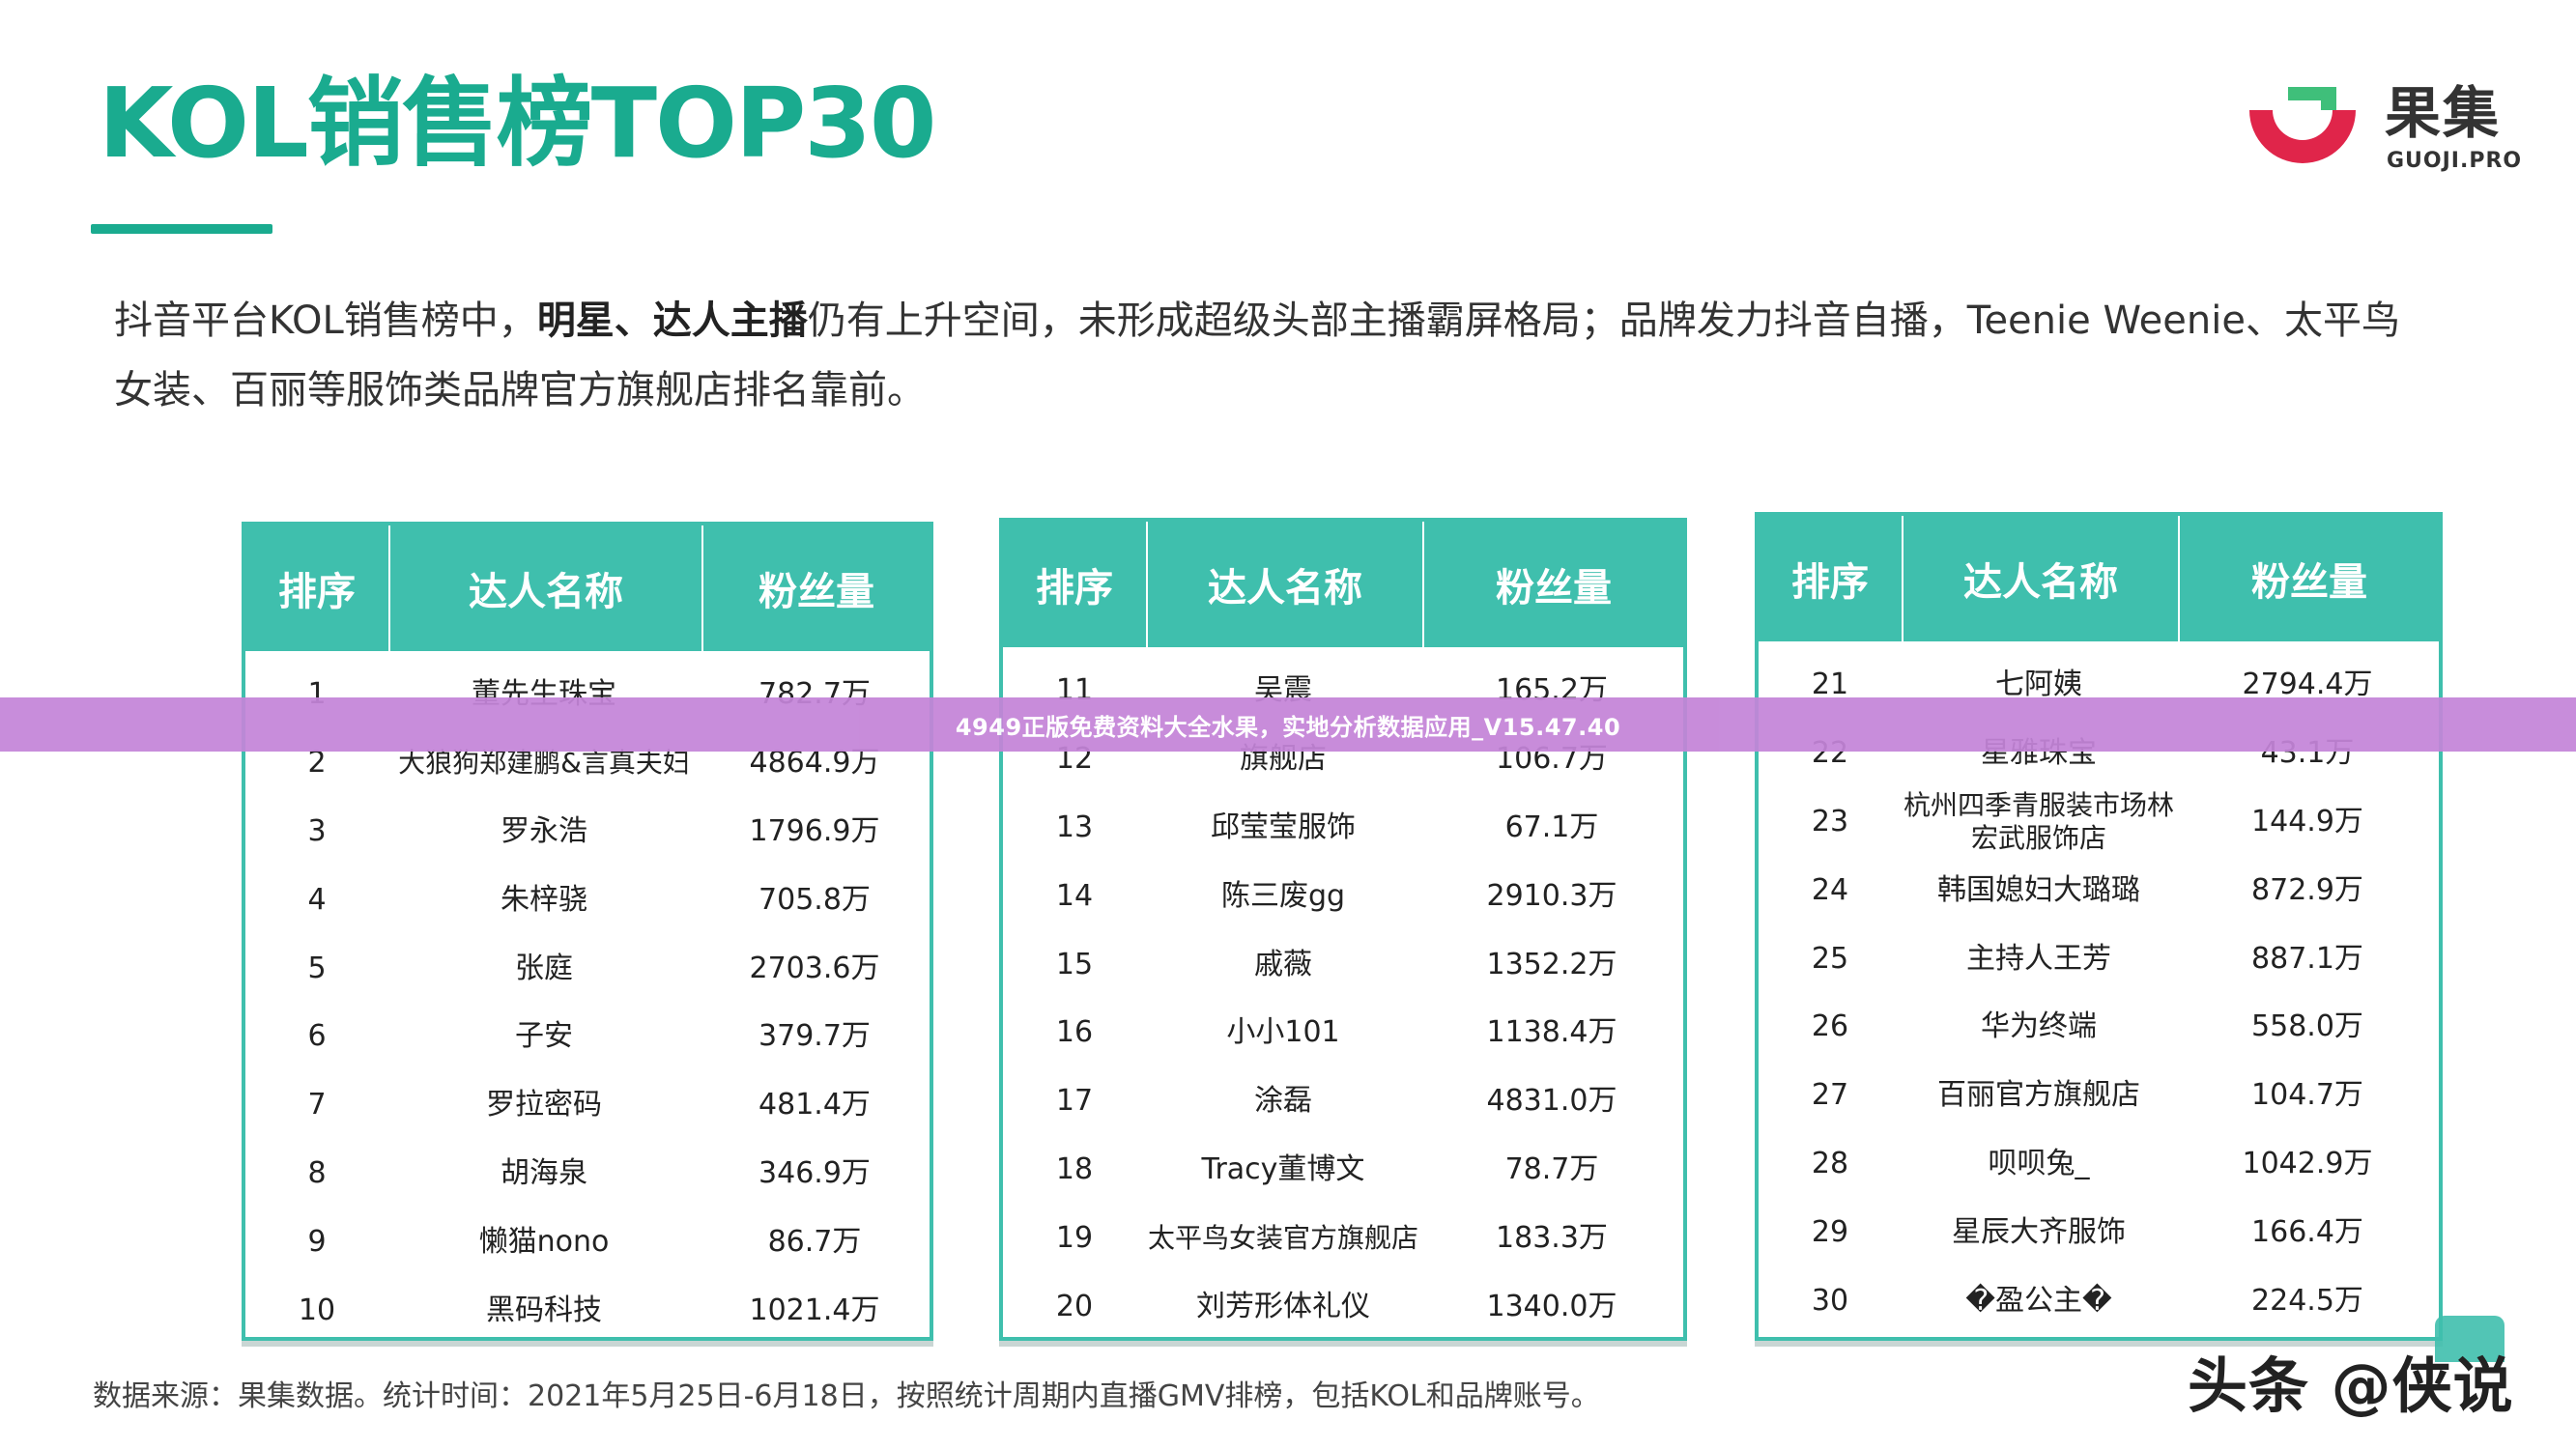  What do you see at coordinates (815, 968) in the screenshot?
I see `cell-fans: 2703.6万` at bounding box center [815, 968].